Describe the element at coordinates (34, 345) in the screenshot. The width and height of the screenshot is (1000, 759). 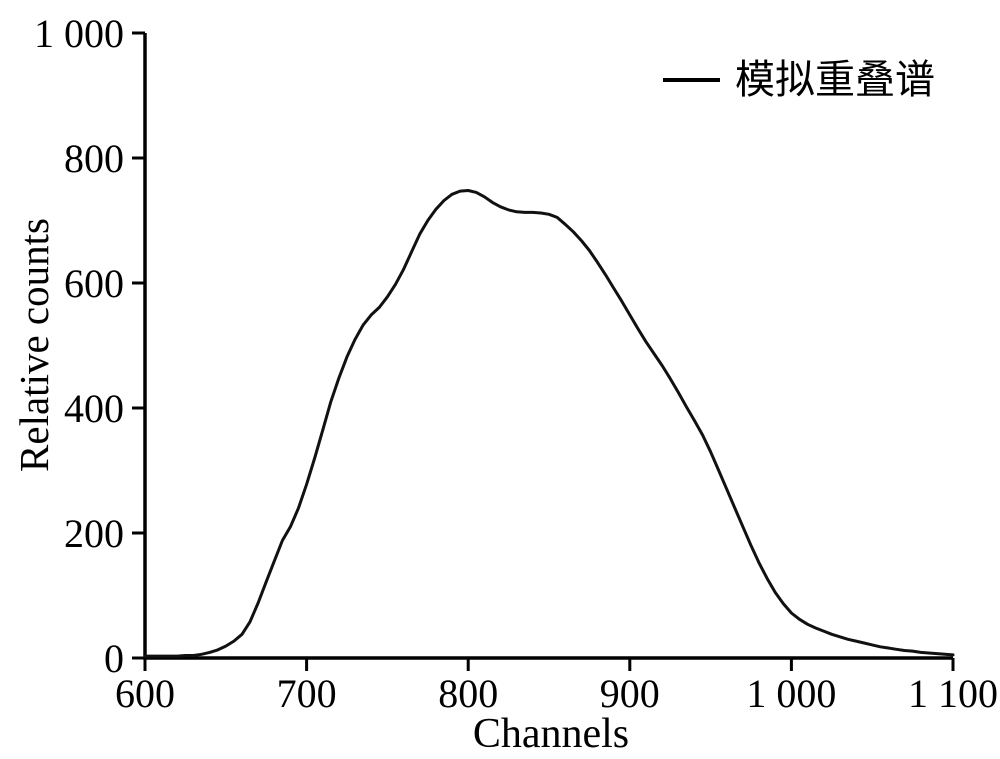
I see `y-axis-title: Relative counts` at that location.